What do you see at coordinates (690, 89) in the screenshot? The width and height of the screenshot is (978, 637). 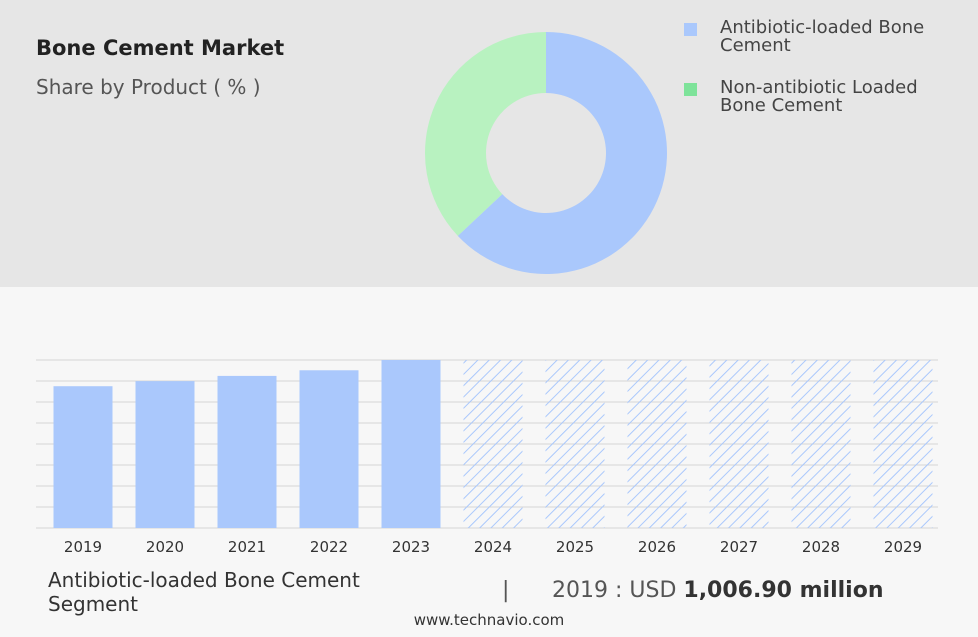 I see `legend-swatch-non-antibiotic` at bounding box center [690, 89].